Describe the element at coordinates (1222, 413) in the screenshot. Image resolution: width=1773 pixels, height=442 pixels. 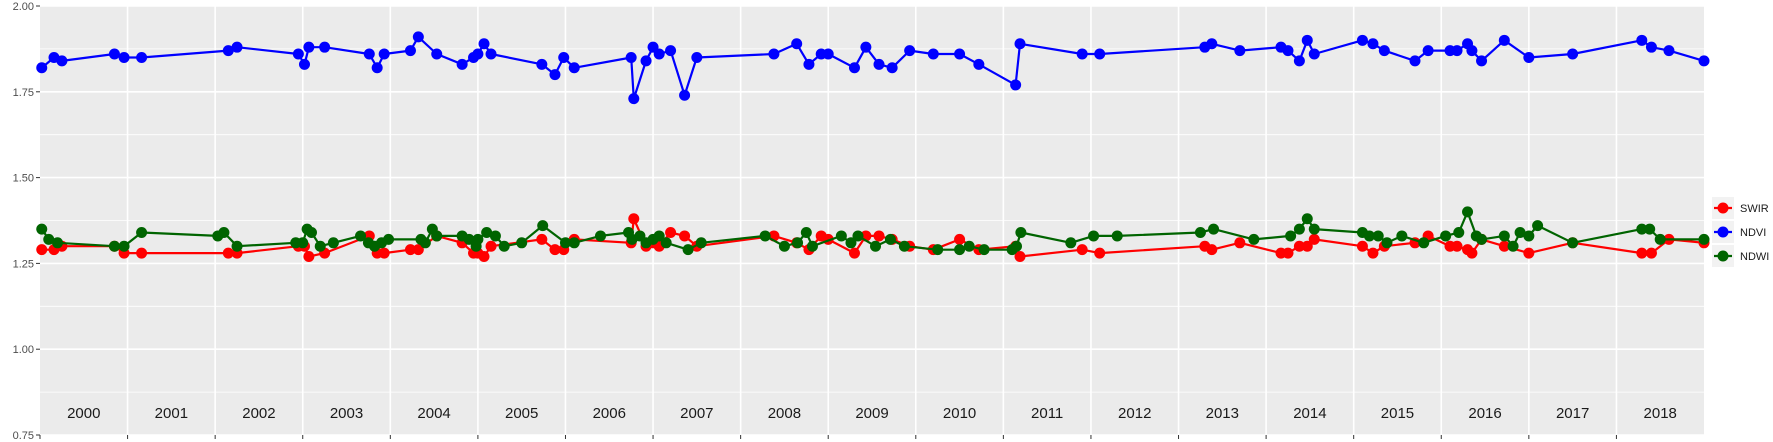
I see `year-label: 2013` at that location.